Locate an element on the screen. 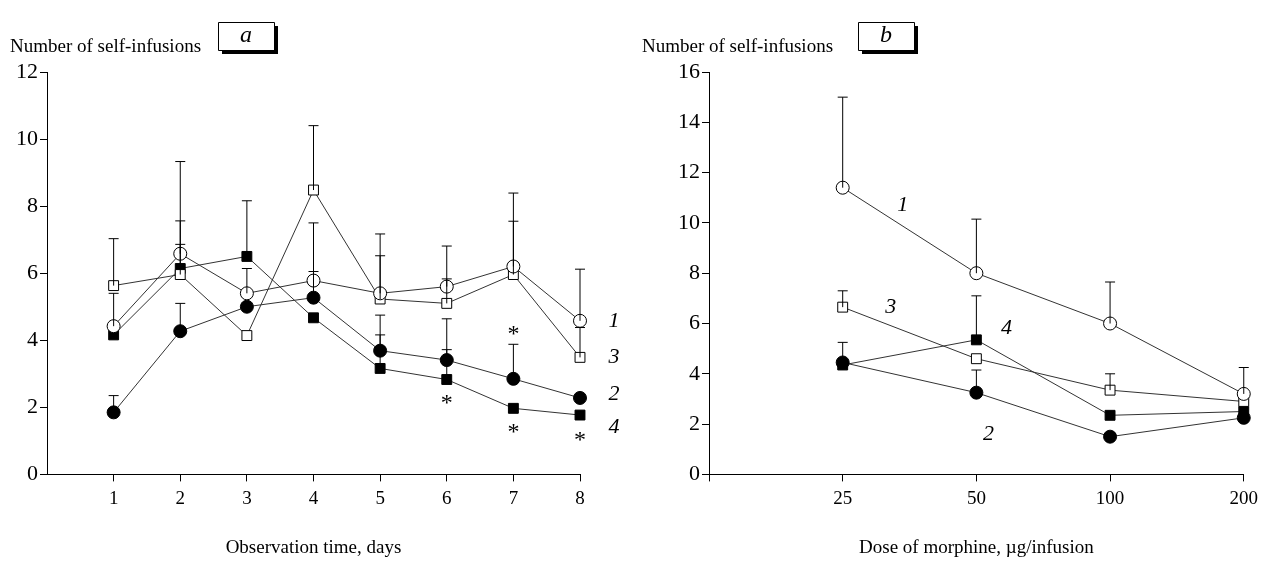 The height and width of the screenshot is (567, 1264). x-tick-label: 2 is located at coordinates (180, 497).